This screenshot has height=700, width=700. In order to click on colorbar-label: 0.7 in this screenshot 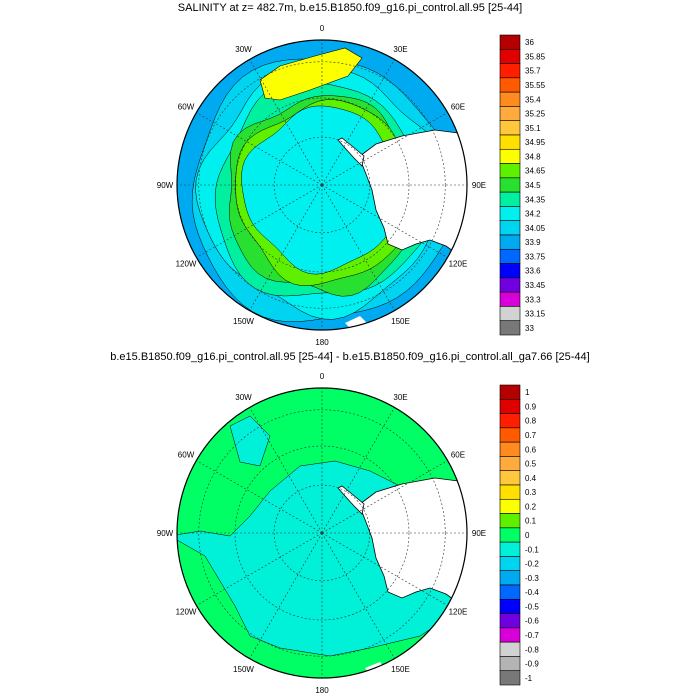, I will do `click(531, 435)`.